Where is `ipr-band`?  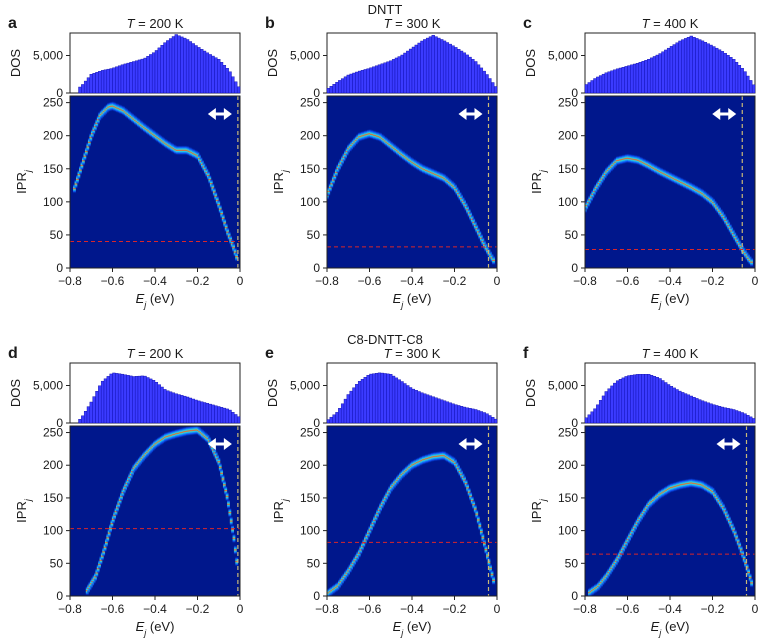
ipr-band is located at coordinates (411, 197).